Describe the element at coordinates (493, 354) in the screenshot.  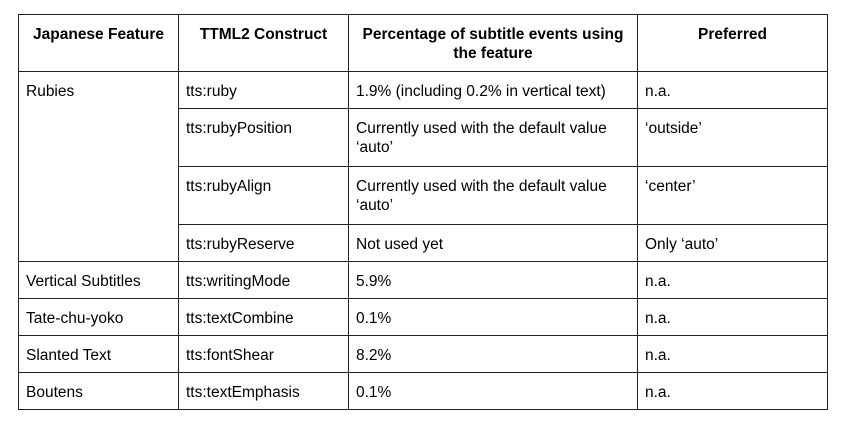
I see `cell: 8.2%` at that location.